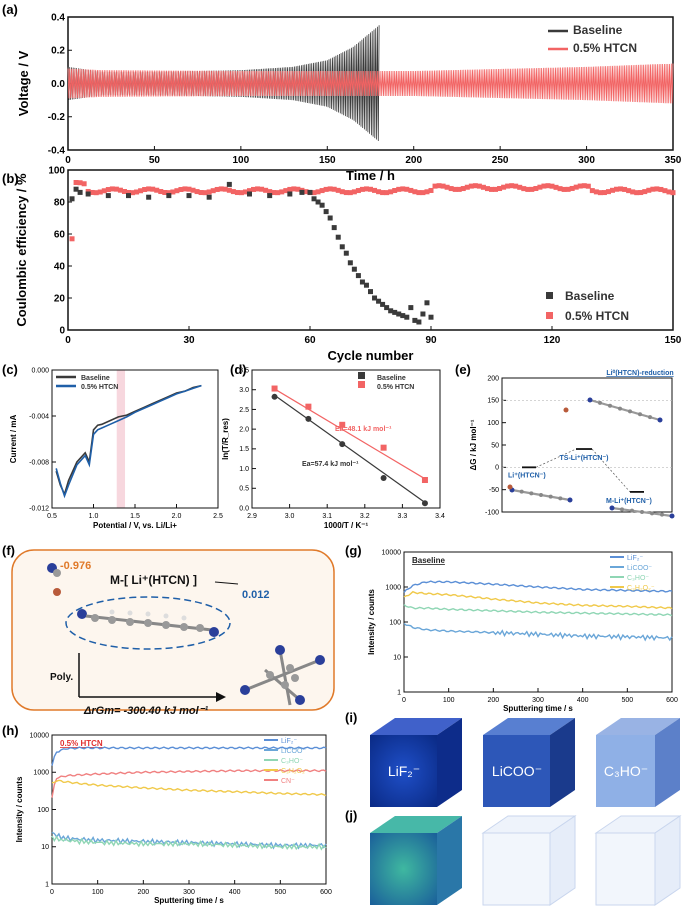 This screenshot has width=685, height=907. What do you see at coordinates (529, 762) in the screenshot?
I see `cube-i-licoo: LiCOO⁻` at bounding box center [529, 762].